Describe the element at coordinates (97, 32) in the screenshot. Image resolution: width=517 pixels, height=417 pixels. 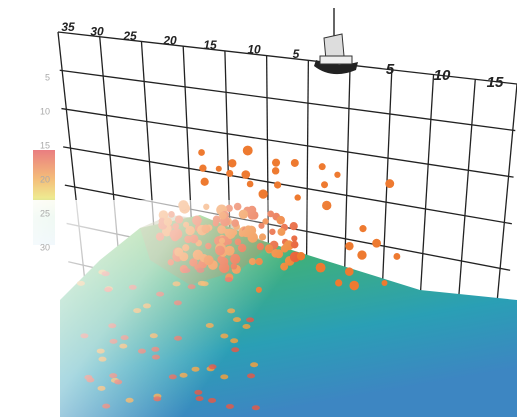
I see `range-label: 30` at that location.